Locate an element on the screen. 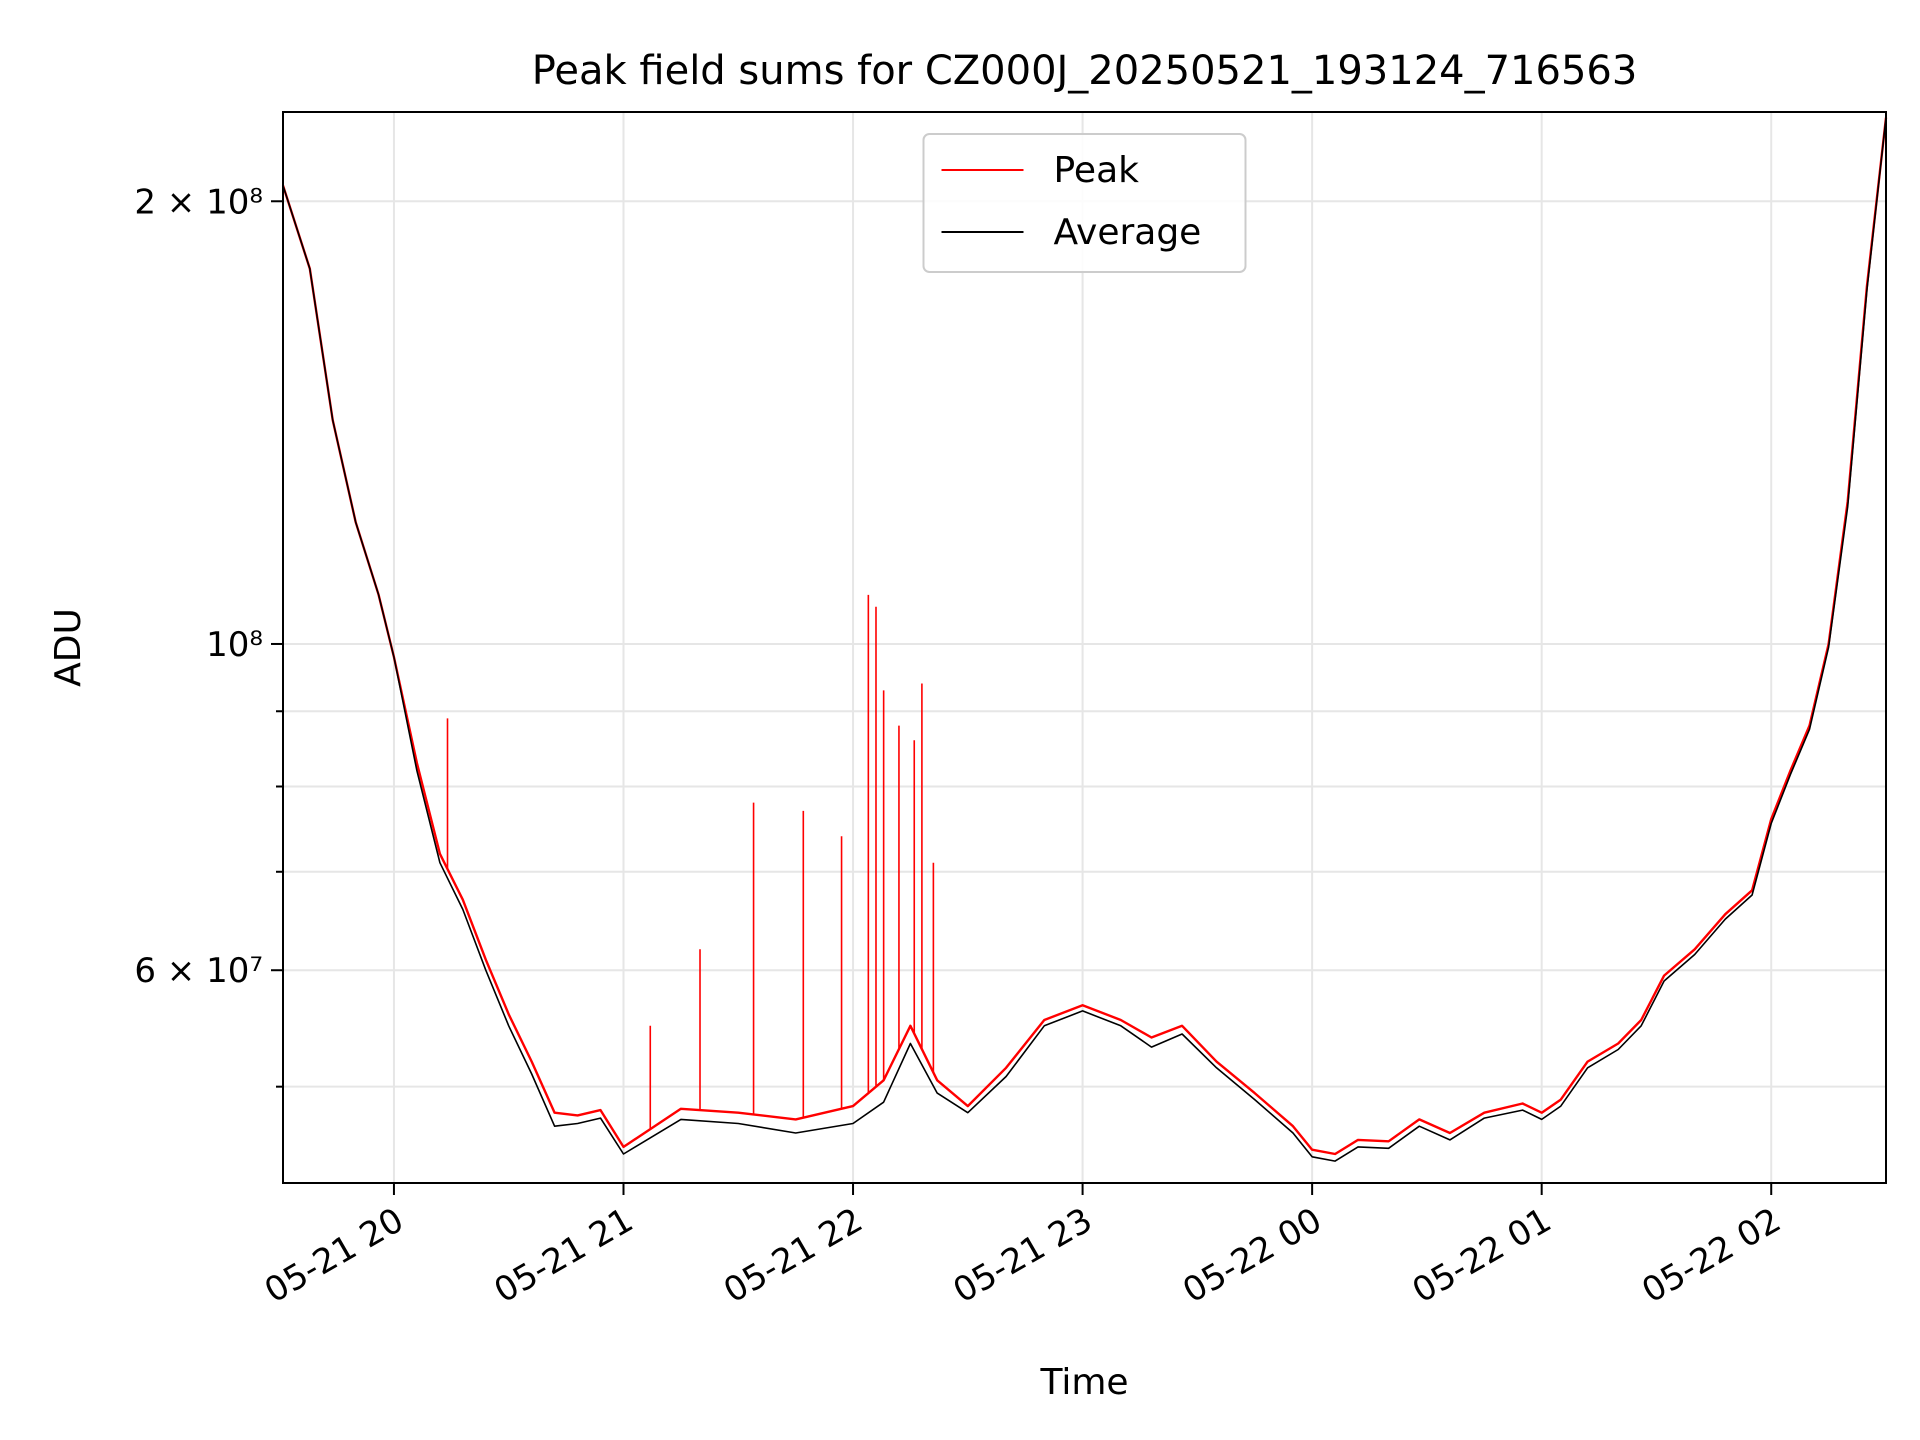  legend-label-average: Average is located at coordinates (1128, 232).